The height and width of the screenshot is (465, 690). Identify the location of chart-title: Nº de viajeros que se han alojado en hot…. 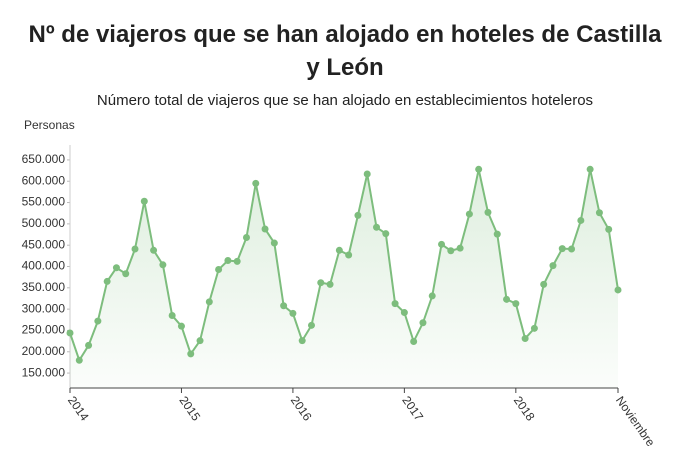
(345, 51).